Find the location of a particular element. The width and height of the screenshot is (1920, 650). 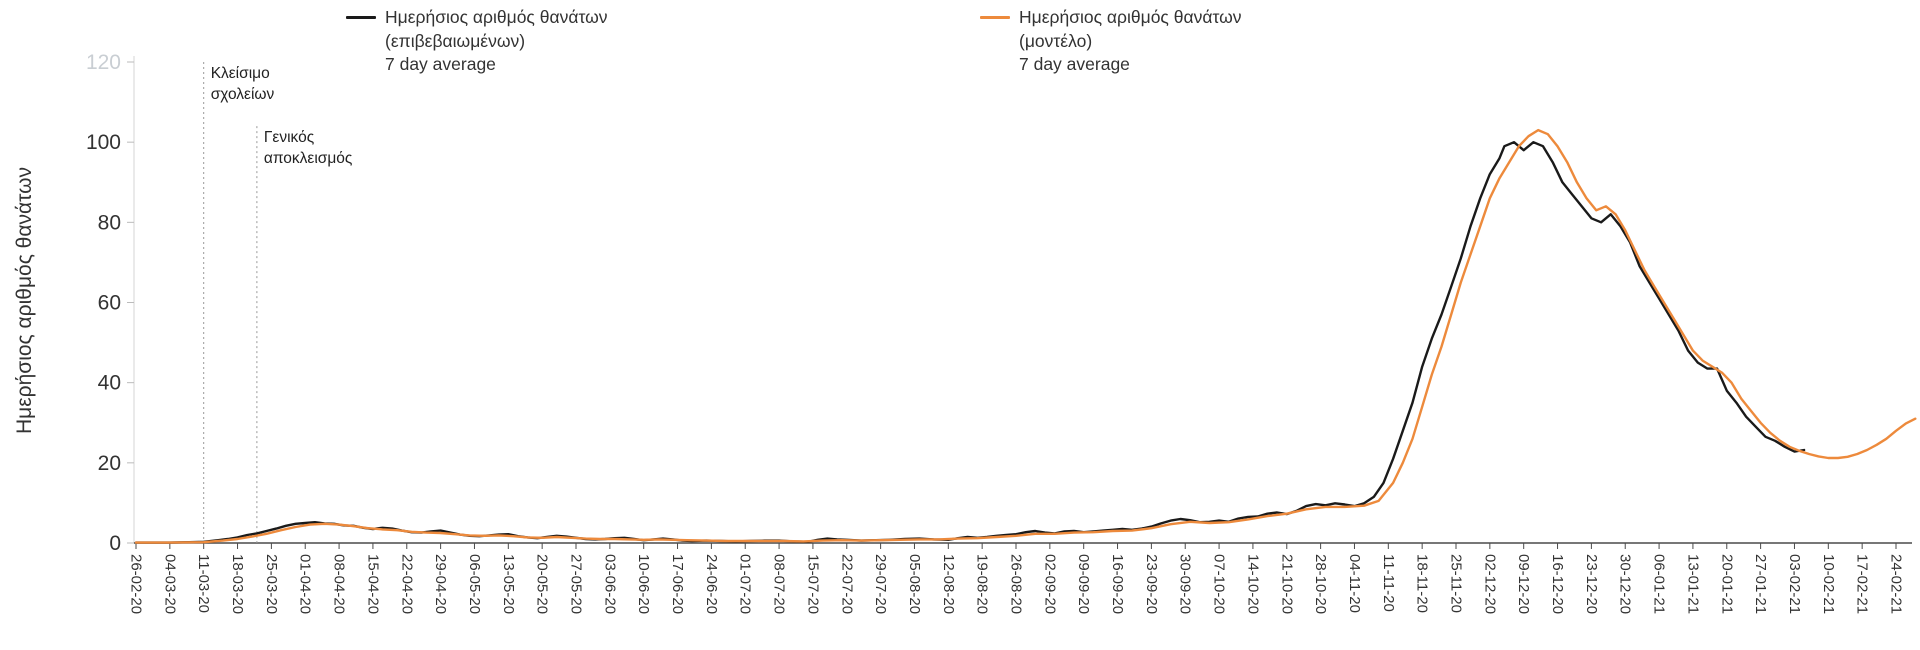

x-tick-label: 12-08-20 is located at coordinates (948, 584).